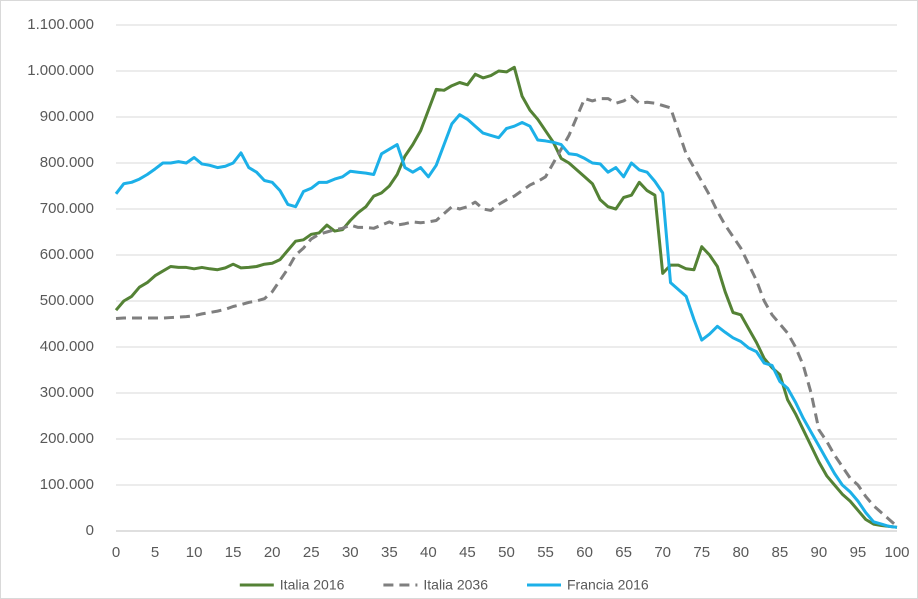  I want to click on x-tick-label: 80, so click(740, 552).